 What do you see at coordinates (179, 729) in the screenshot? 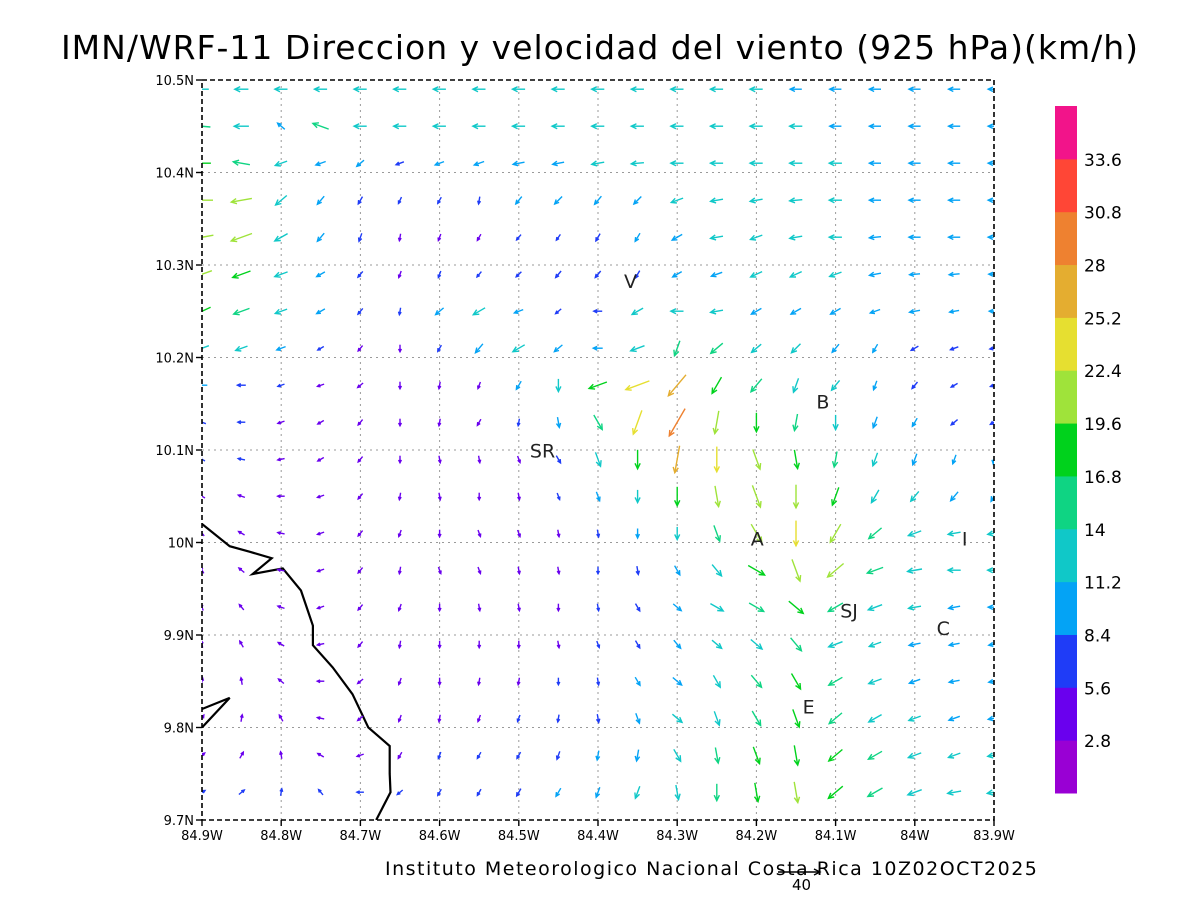
I see `y-tick-label: 9.8N` at bounding box center [179, 729].